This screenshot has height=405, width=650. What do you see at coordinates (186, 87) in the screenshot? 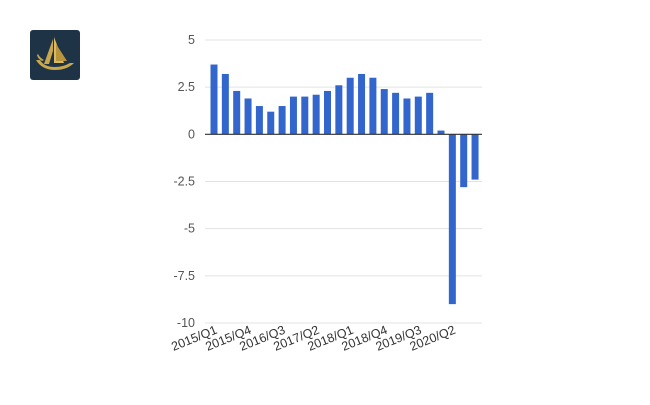
I see `y-tick-label: 2.5` at bounding box center [186, 87].